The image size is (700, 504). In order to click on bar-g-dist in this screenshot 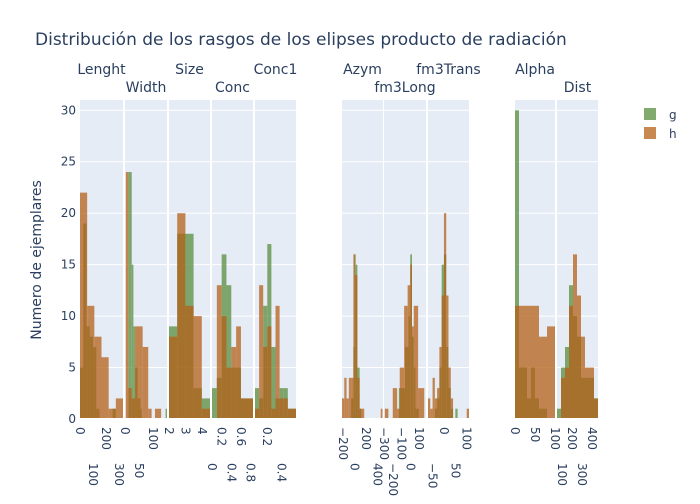, I will do `click(559, 413)`.